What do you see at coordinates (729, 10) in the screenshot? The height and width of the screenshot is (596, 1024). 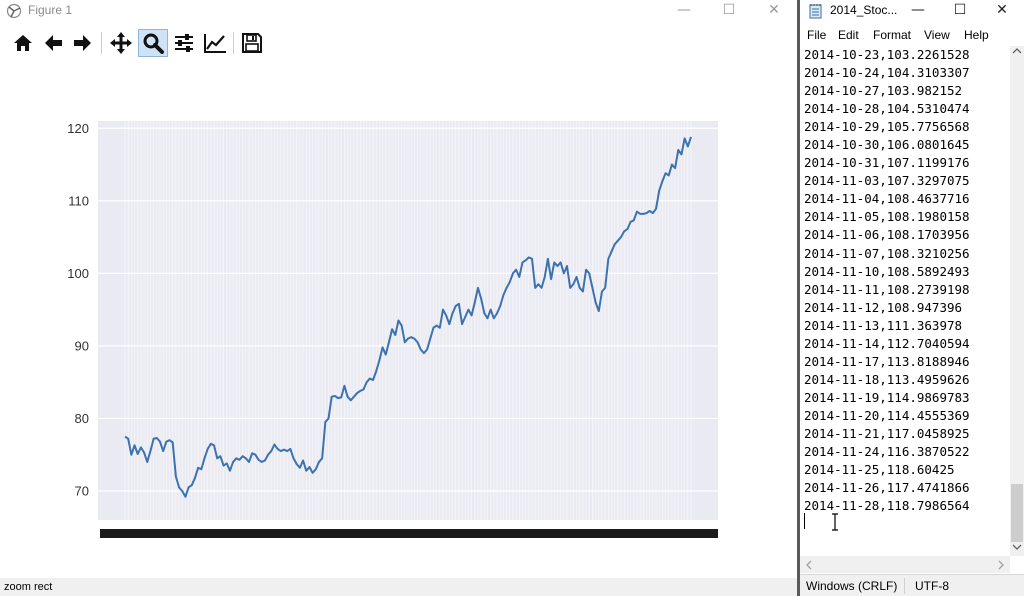 I see `maximize-button: ☐` at bounding box center [729, 10].